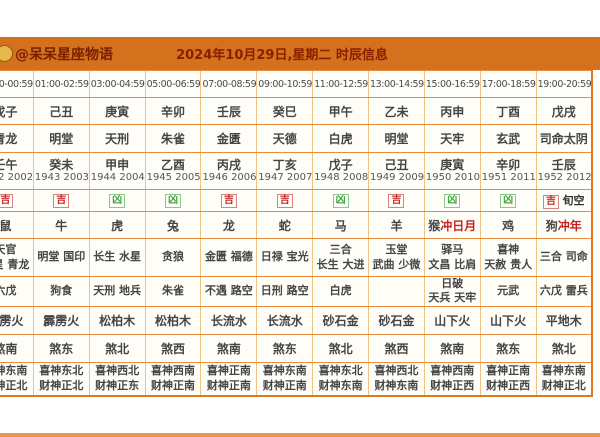  What do you see at coordinates (396, 257) in the screenshot?
I see `cell-lucky-gods-7: 玉堂 武曲 少微` at bounding box center [396, 257].